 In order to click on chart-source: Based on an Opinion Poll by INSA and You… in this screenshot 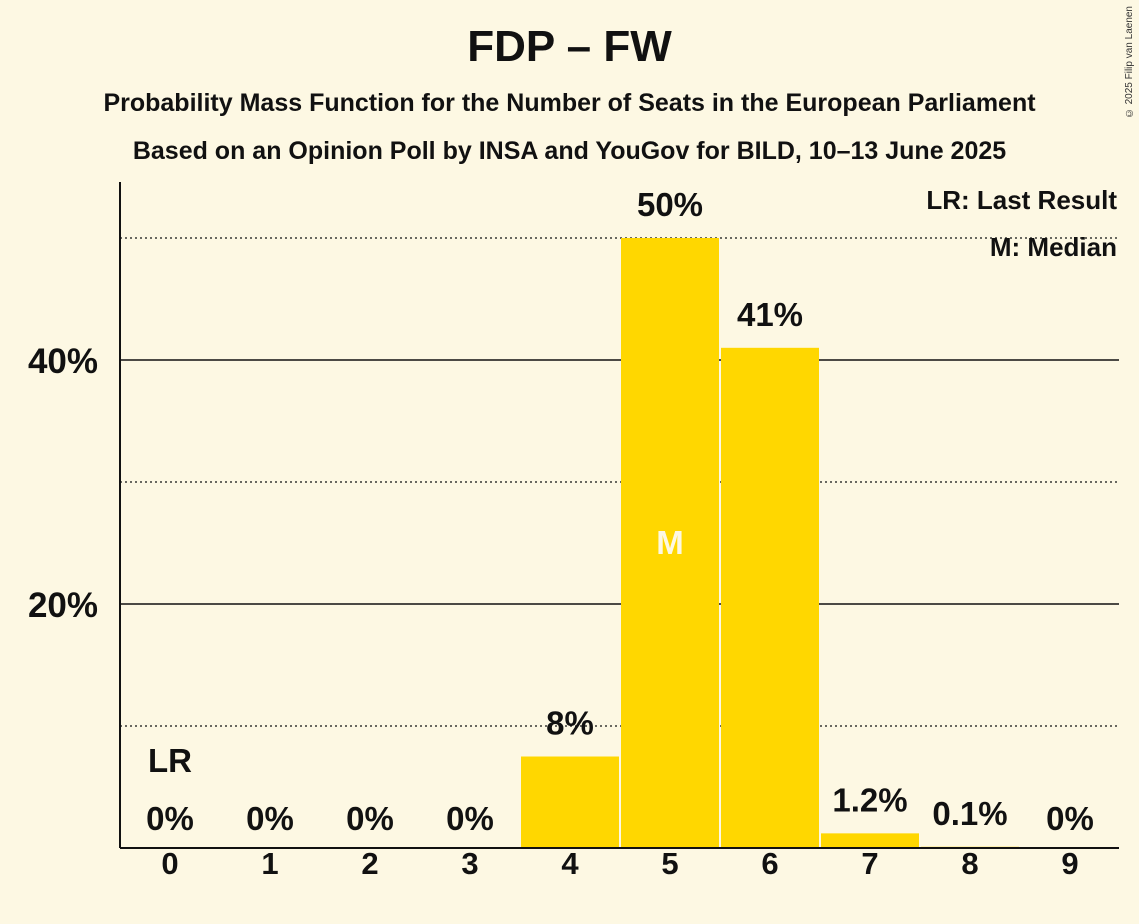, I will do `click(569, 151)`.